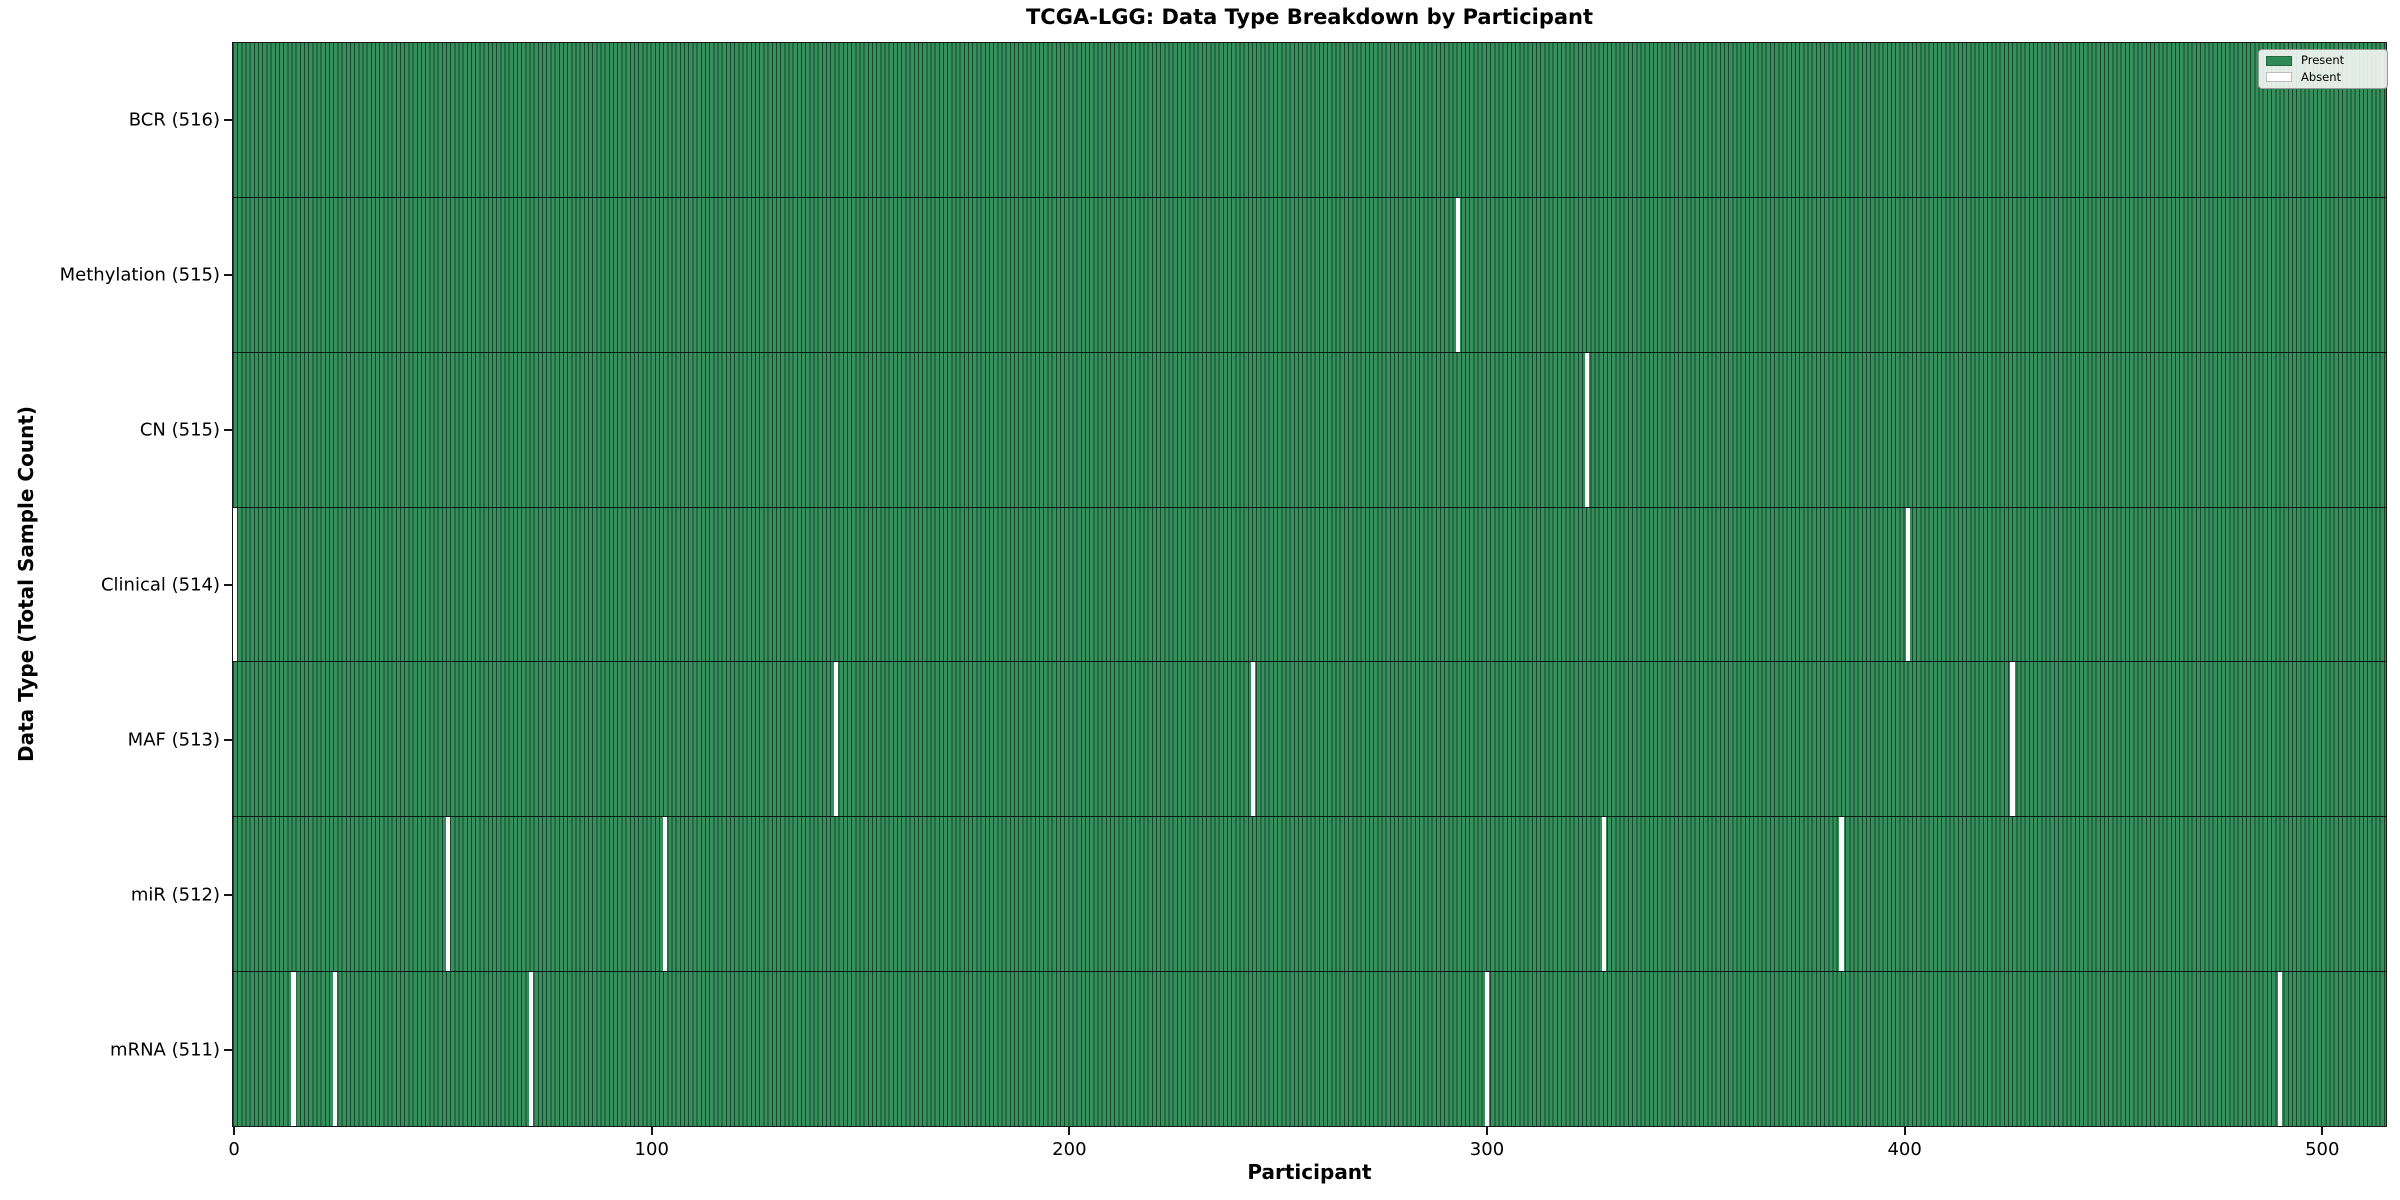  I want to click on heatmap-row-methylation, so click(1309, 274).